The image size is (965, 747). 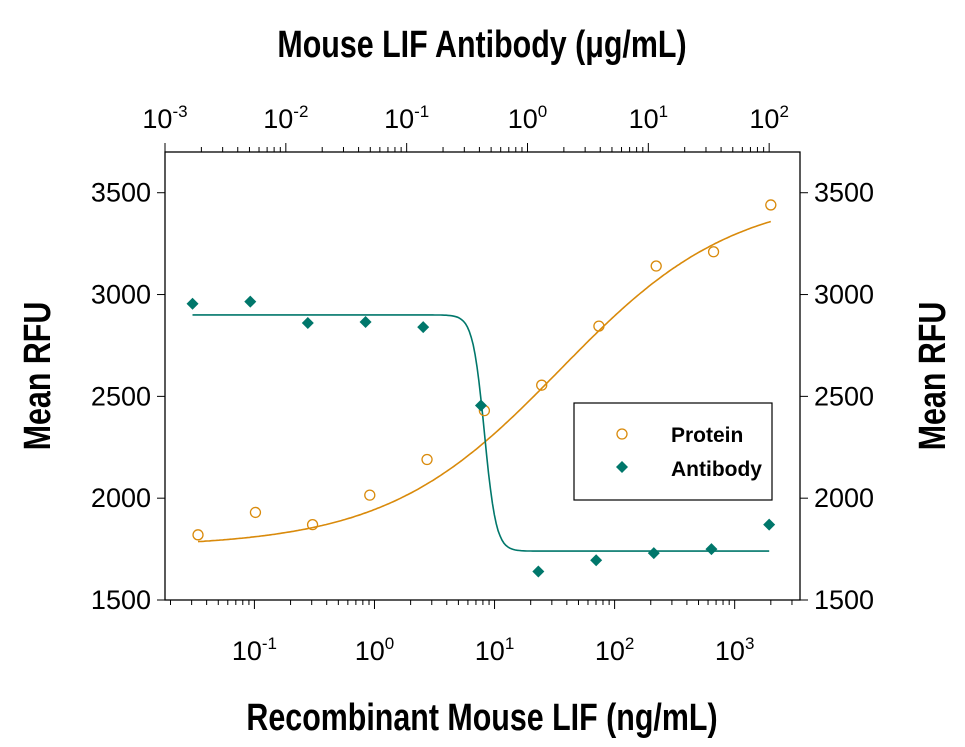 What do you see at coordinates (481, 45) in the screenshot?
I see `top-axis-title: Mouse LIF Antibody (μg/mL)` at bounding box center [481, 45].